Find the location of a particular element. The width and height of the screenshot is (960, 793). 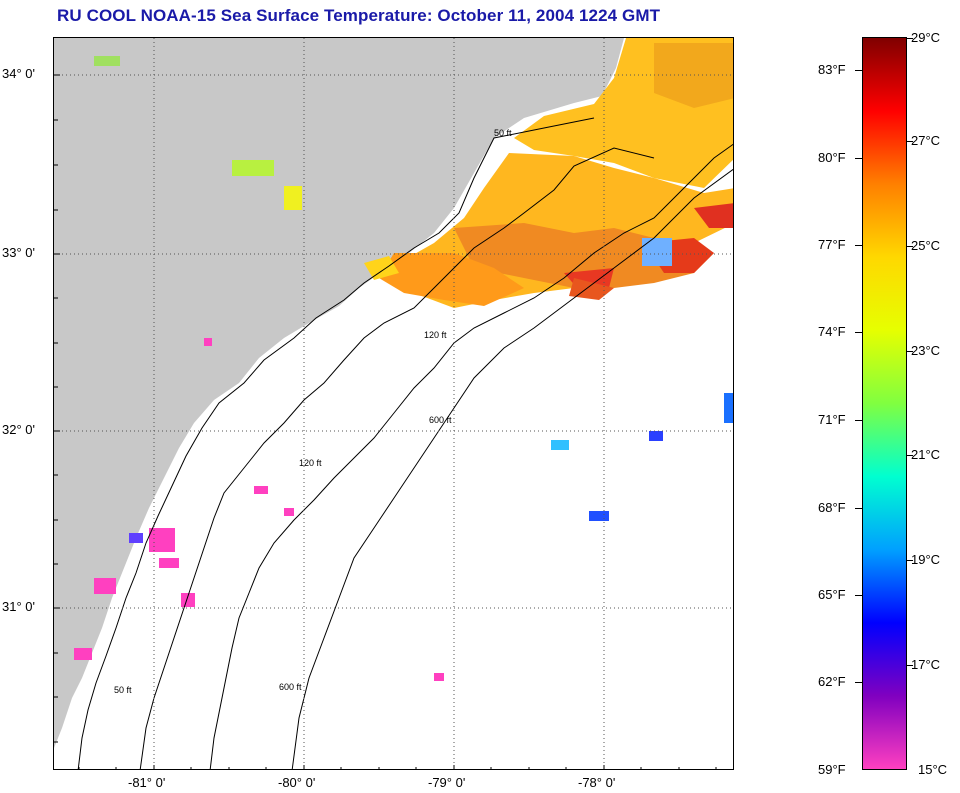

colorbar-f-83: 83°F is located at coordinates (832, 69).